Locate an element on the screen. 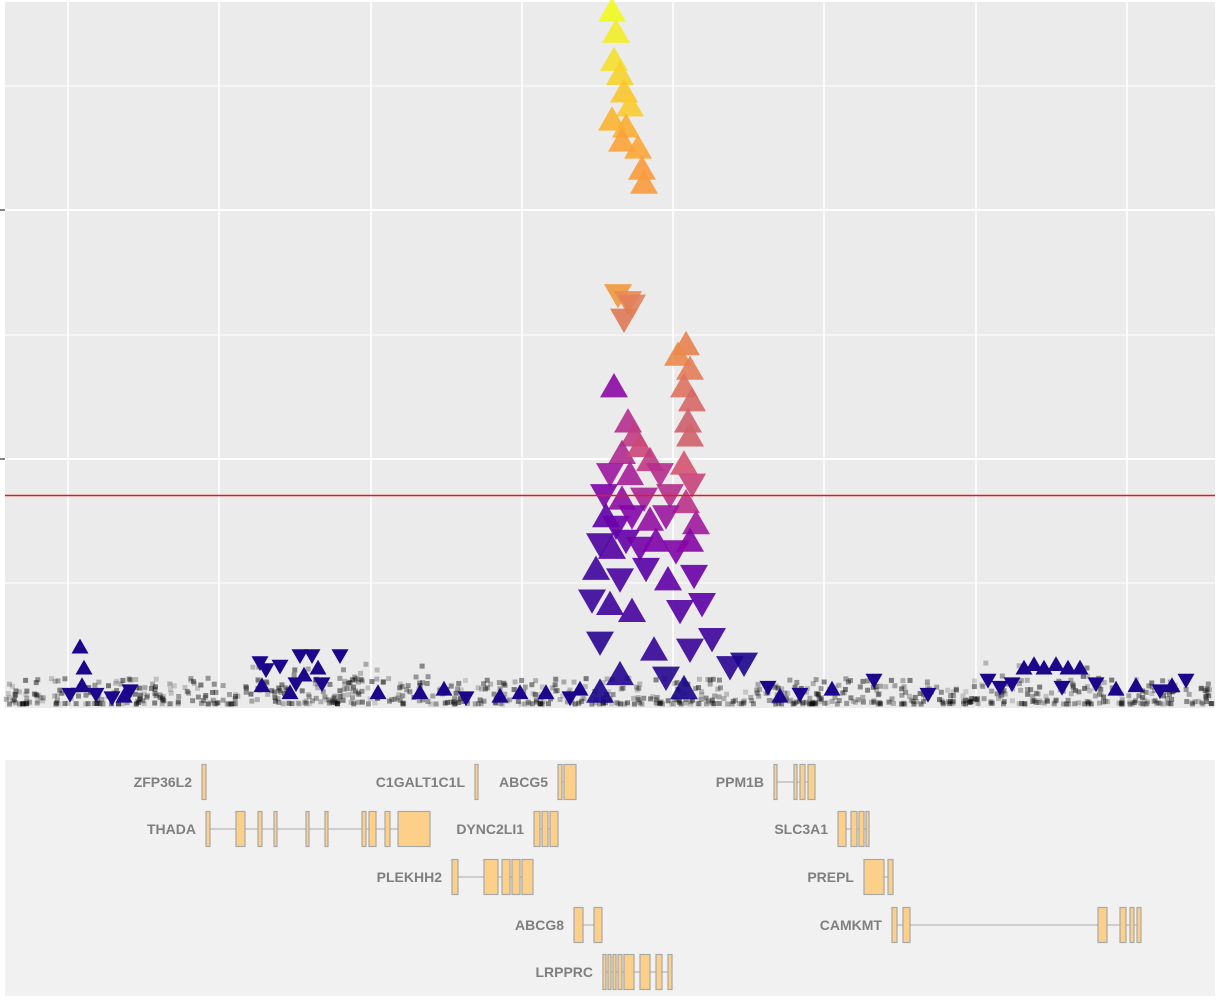 The height and width of the screenshot is (1004, 1218). low-significance-points is located at coordinates (628, 672).